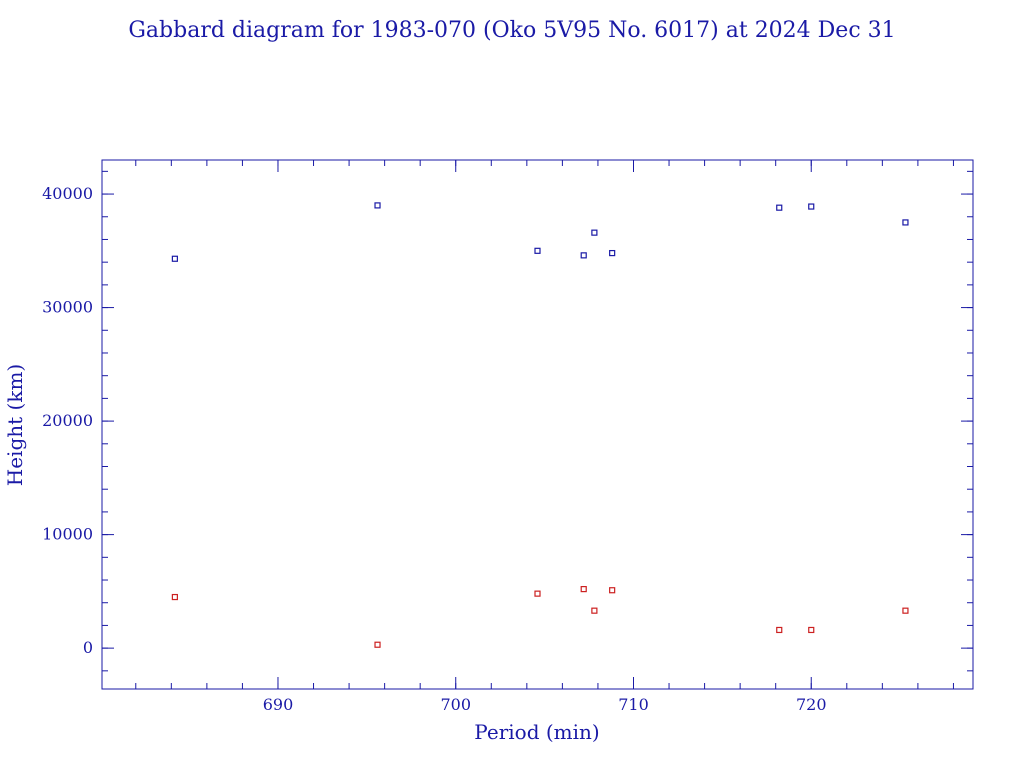 The image size is (1024, 768). Describe the element at coordinates (455, 704) in the screenshot. I see `x-tick-label: 700` at that location.